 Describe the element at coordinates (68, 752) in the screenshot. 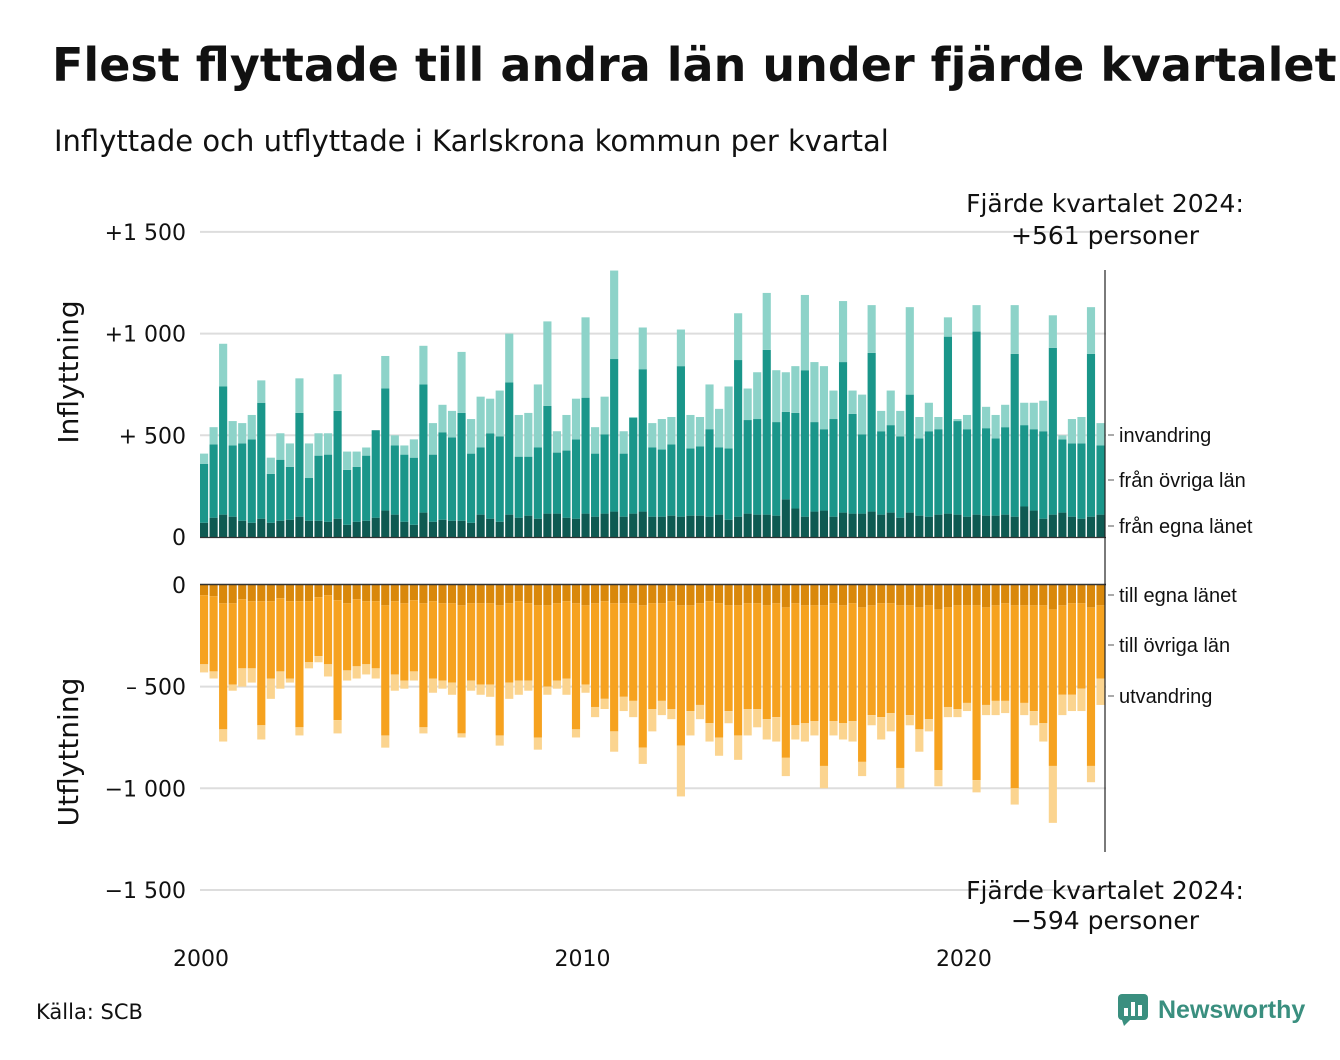

I see `y-axis-title-outflow: Utflyttning` at that location.